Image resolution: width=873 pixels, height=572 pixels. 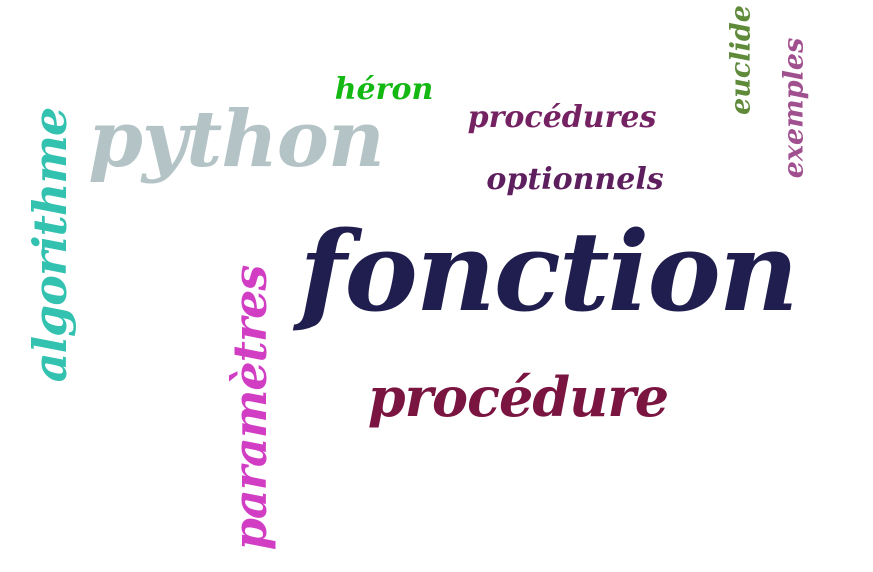 What do you see at coordinates (741, 60) in the screenshot?
I see `word-euclide: euclide` at bounding box center [741, 60].